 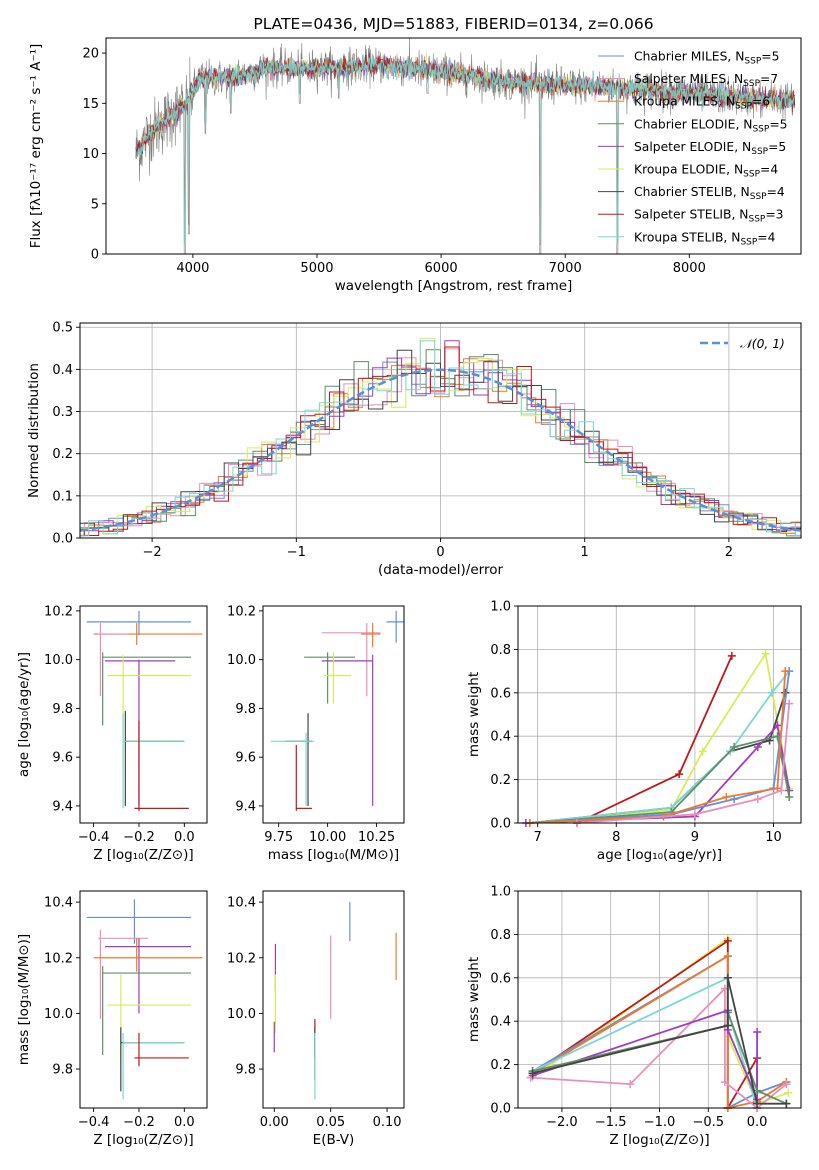 What do you see at coordinates (62, 412) in the screenshot?
I see `y-tick-label: 0.3` at bounding box center [62, 412].